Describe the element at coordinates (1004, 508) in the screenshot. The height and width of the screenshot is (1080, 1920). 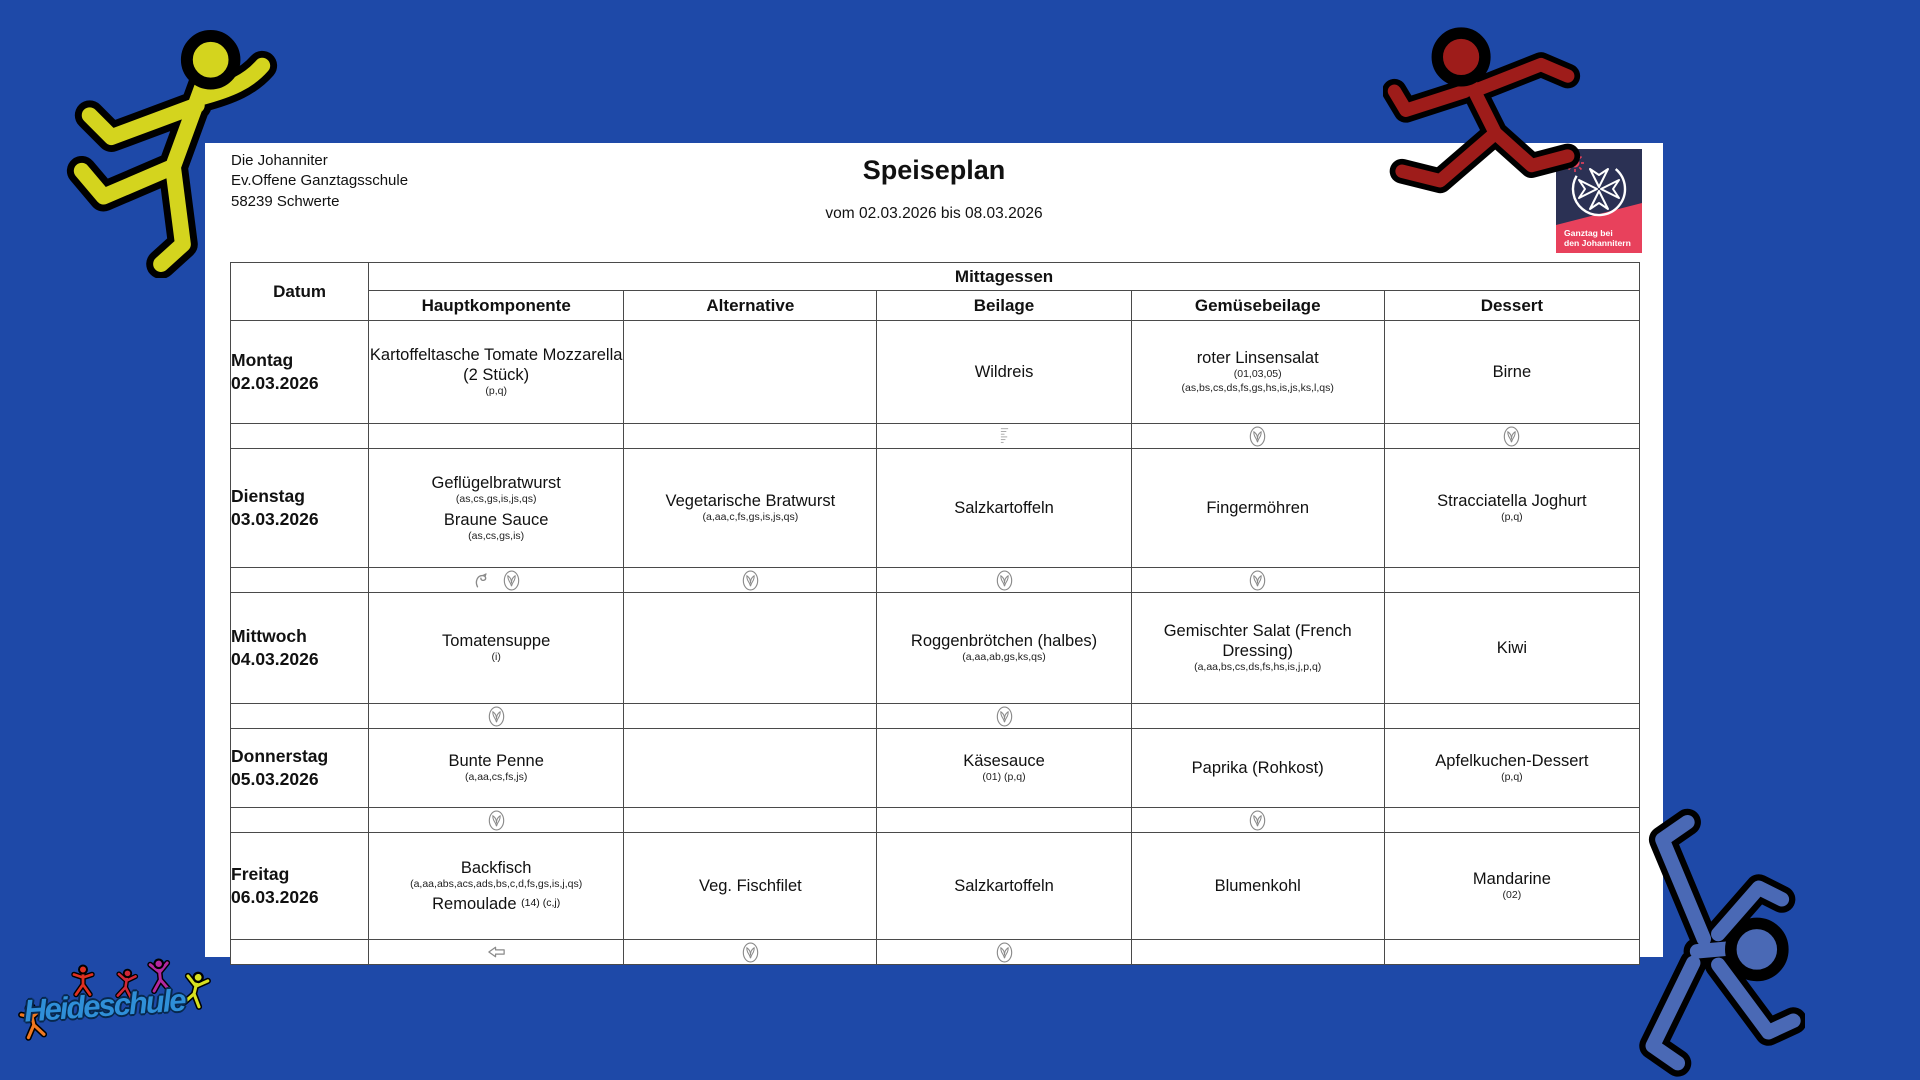
I see `dish-cell: Salzkartoffeln` at that location.